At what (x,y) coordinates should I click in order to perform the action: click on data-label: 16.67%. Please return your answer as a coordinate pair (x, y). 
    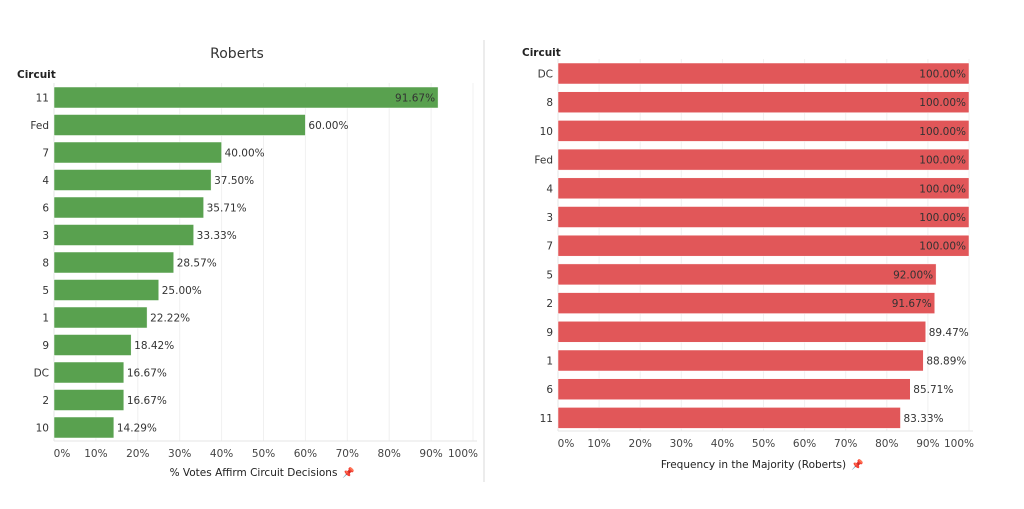
    Looking at the image, I should click on (147, 401).